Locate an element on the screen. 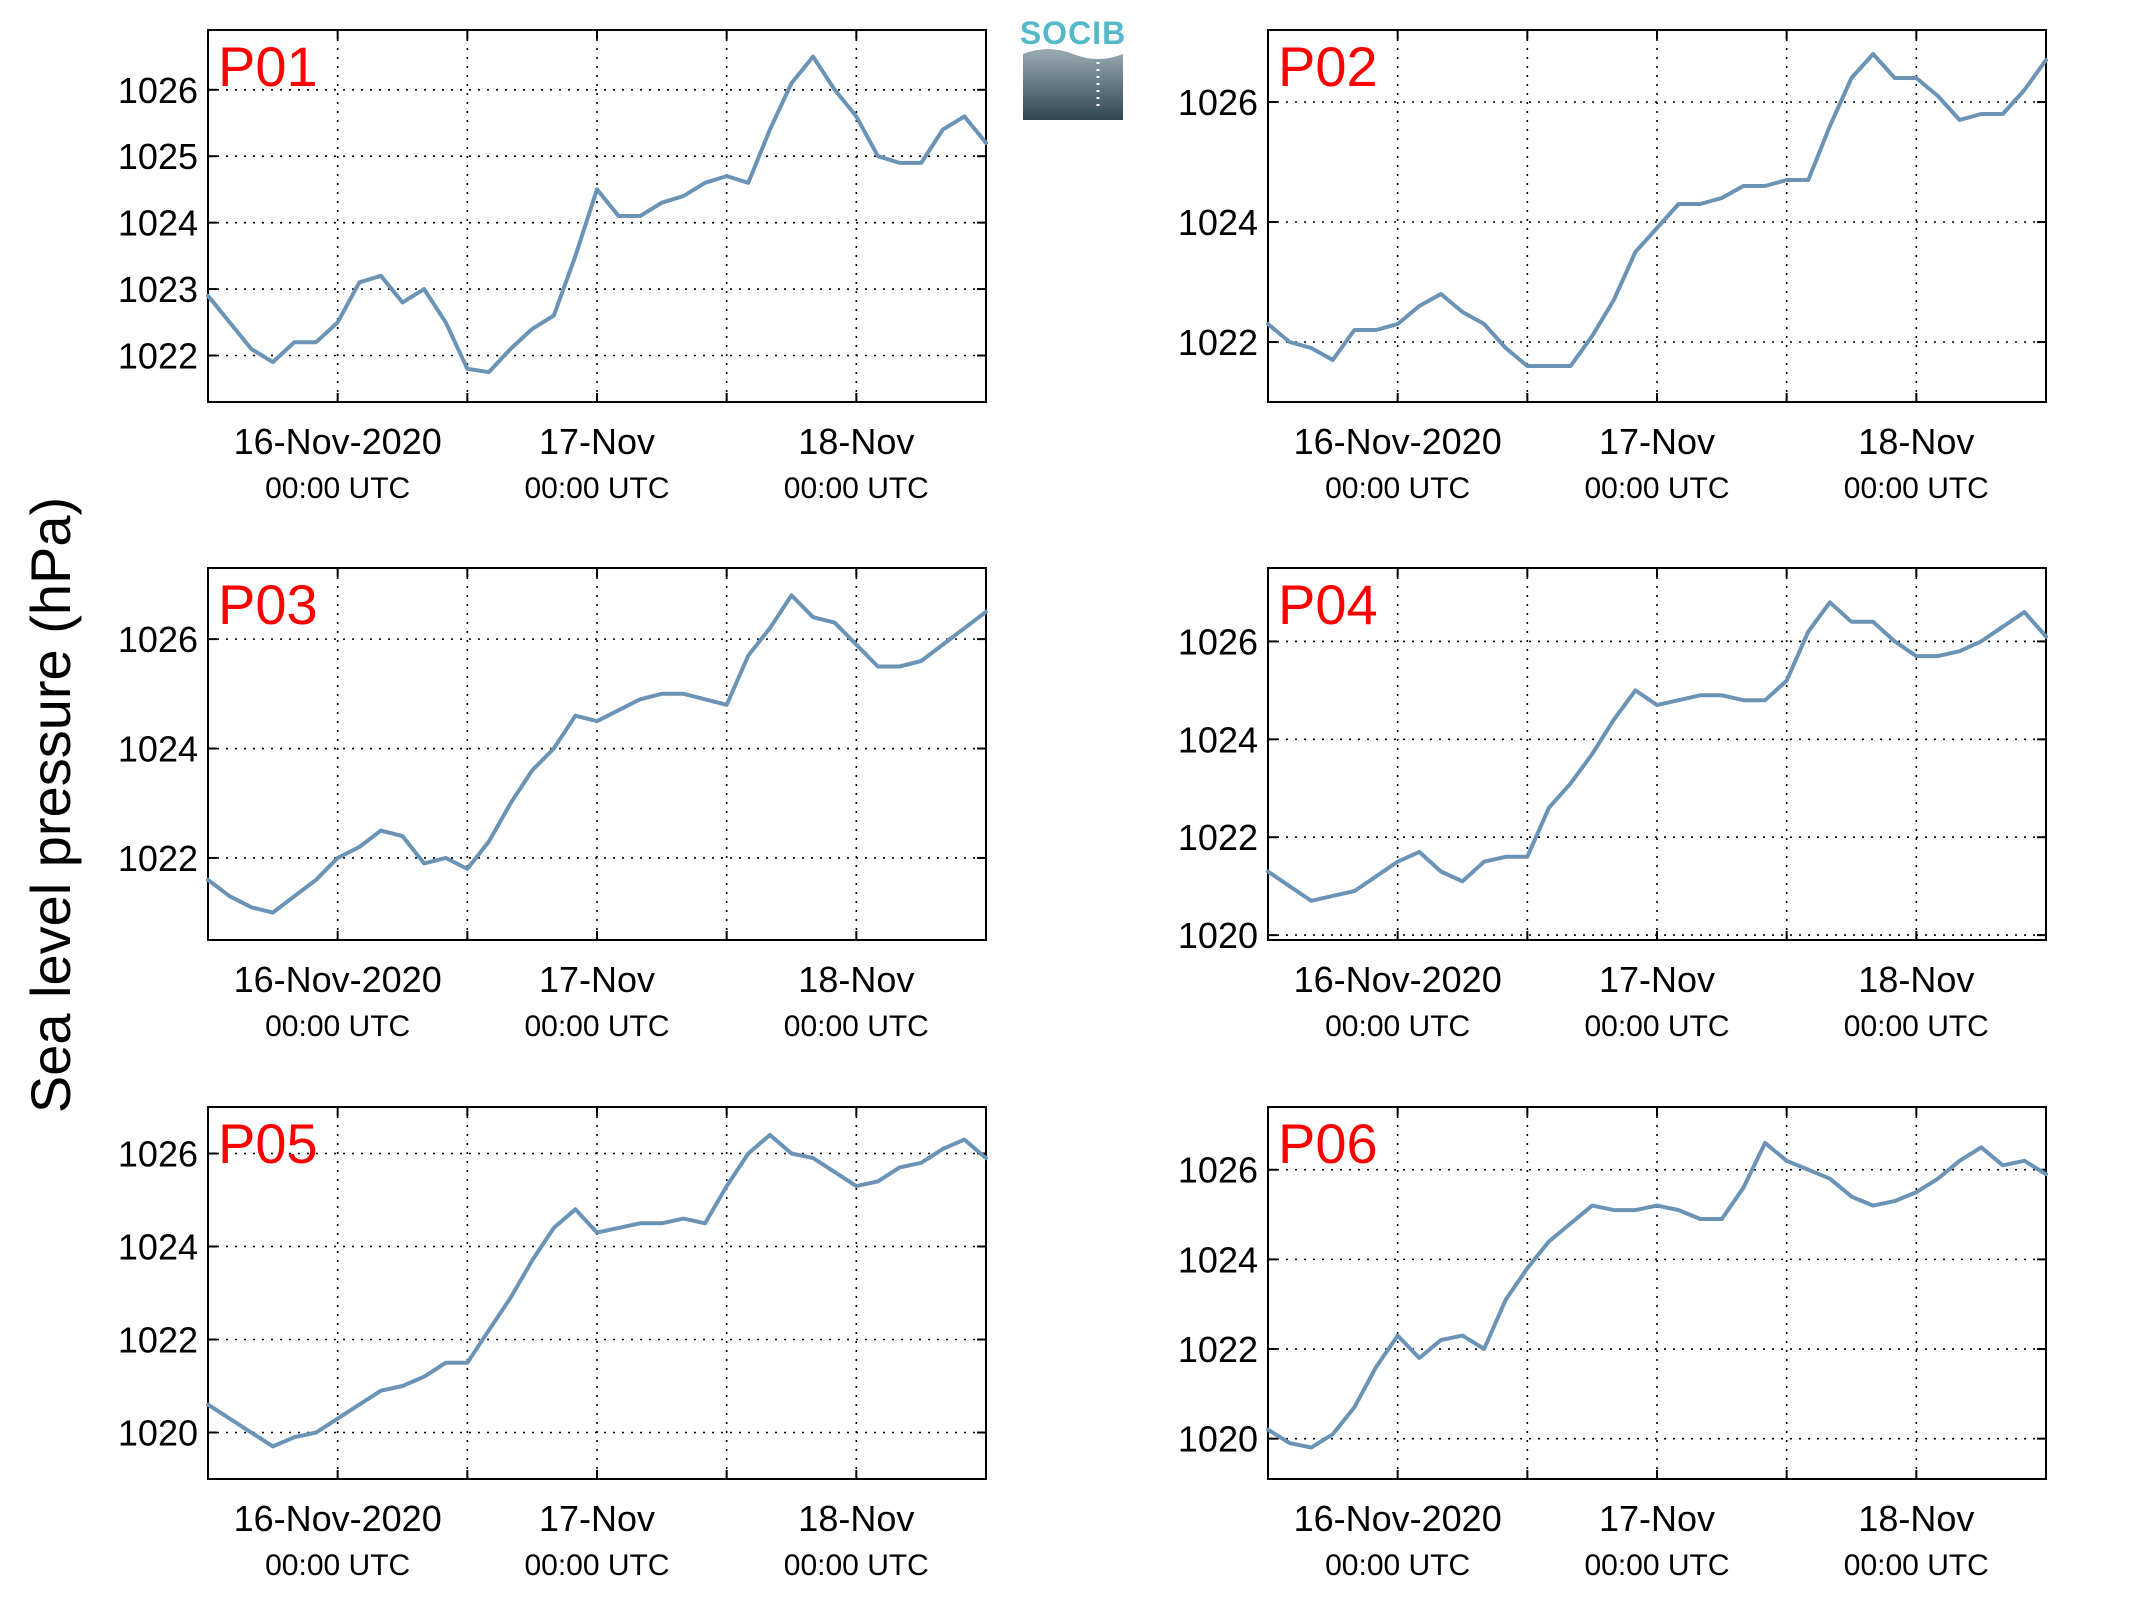 The image size is (2133, 1608). panel-label: P03 is located at coordinates (268, 604).